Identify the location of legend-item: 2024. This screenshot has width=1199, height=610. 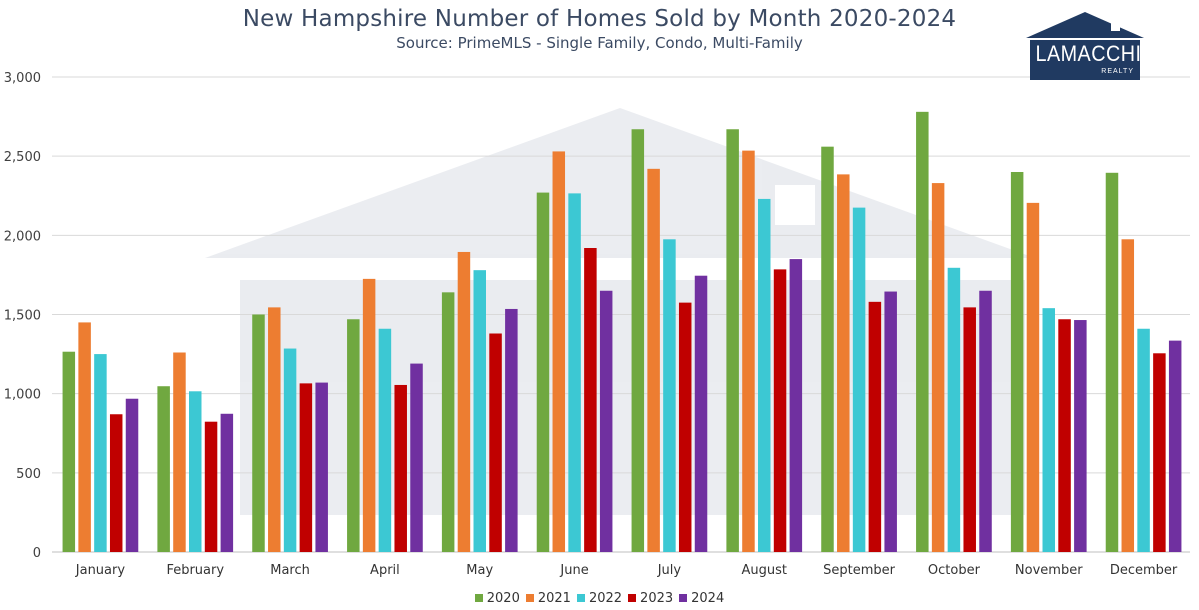
(701, 598).